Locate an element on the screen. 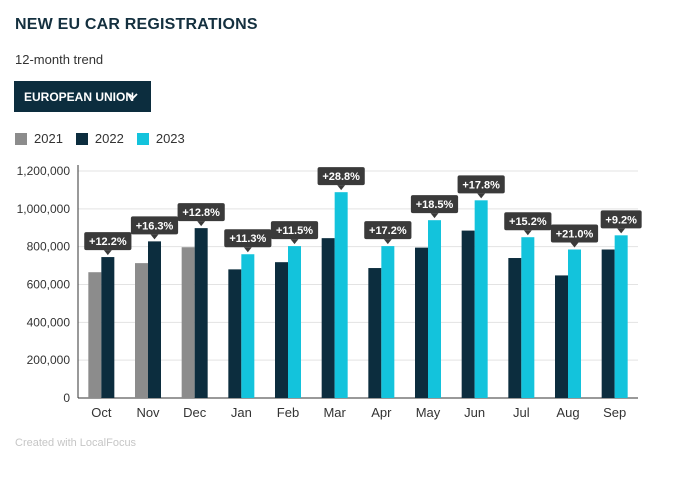  bar-2022-mar is located at coordinates (328, 318).